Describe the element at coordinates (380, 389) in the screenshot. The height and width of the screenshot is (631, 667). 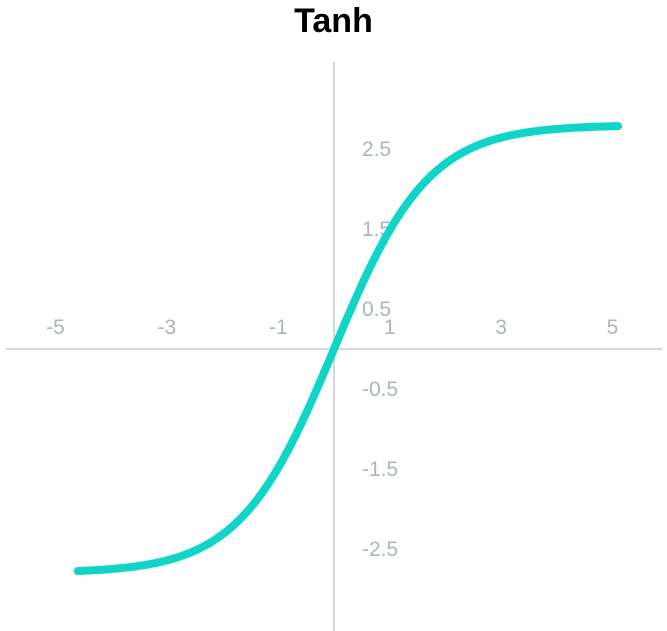
I see `y-tick-label: -0.5` at that location.